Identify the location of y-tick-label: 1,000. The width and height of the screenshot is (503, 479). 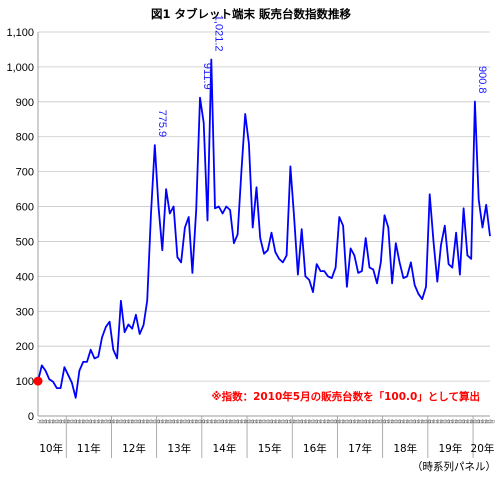
(20, 68).